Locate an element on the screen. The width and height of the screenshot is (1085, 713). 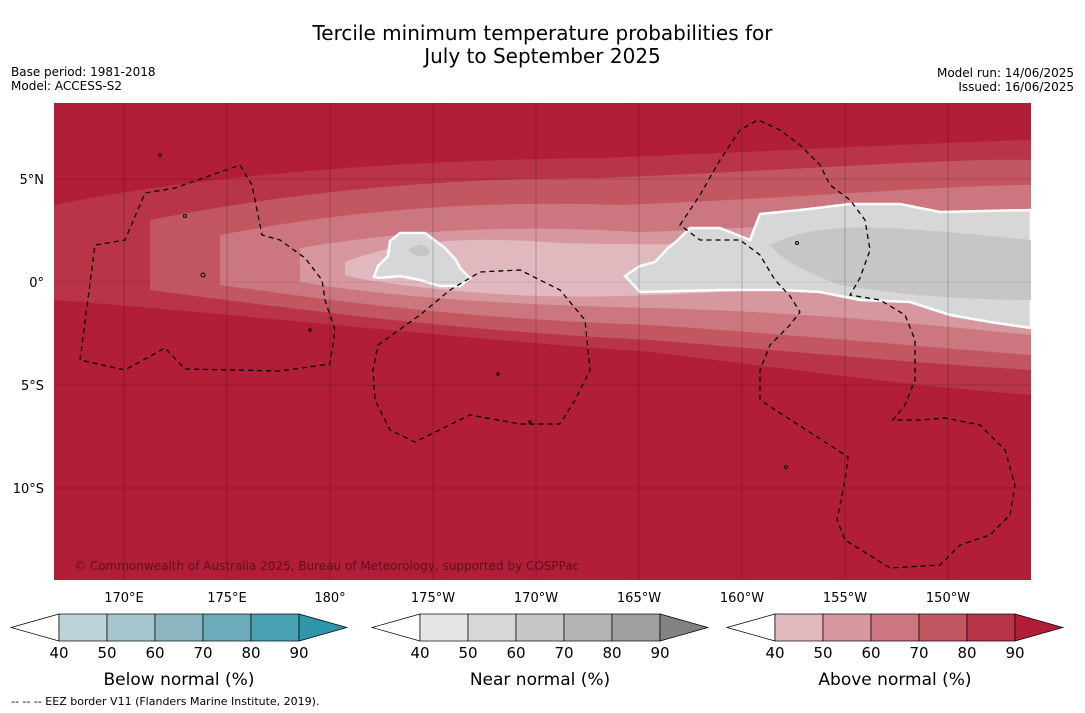
colorbar-2: 40 50 60 70 80 90 Near normal (%) is located at coordinates (540, 651).